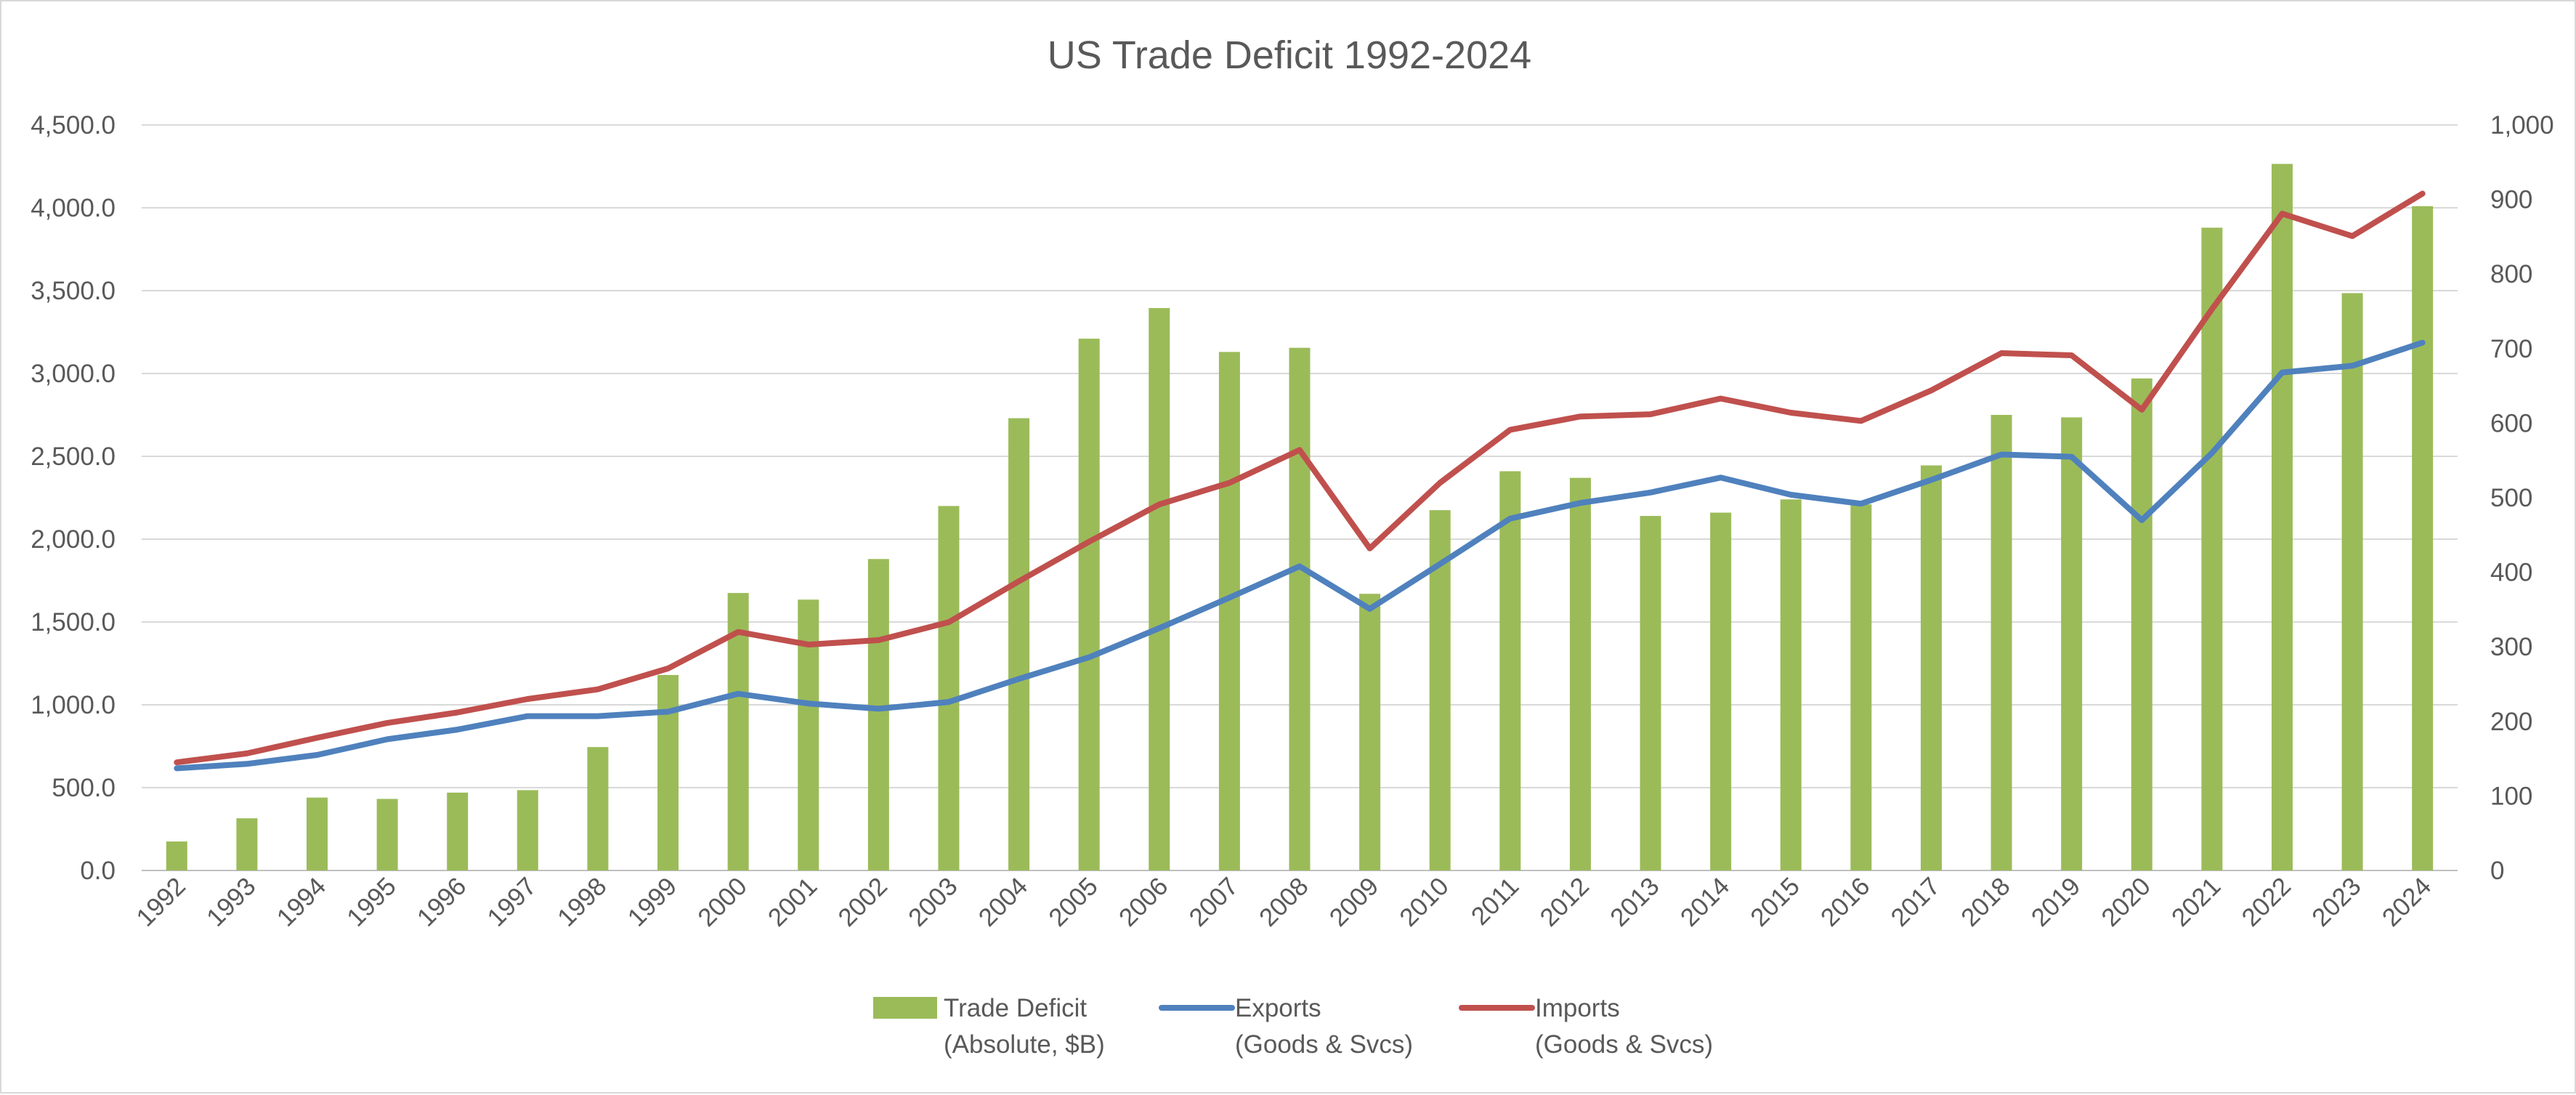 This screenshot has width=2576, height=1095. What do you see at coordinates (1424, 902) in the screenshot?
I see `x-tick-label: 2010` at bounding box center [1424, 902].